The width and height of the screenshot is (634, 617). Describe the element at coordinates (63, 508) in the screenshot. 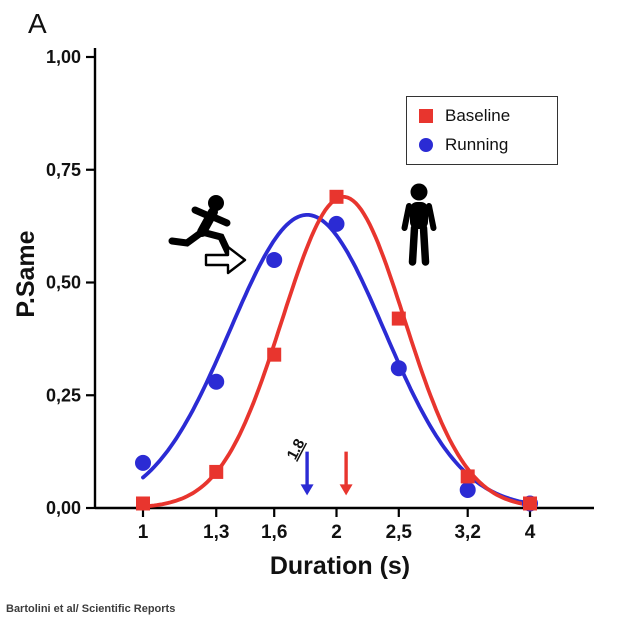

I see `y-tick-label: 0,00` at that location.